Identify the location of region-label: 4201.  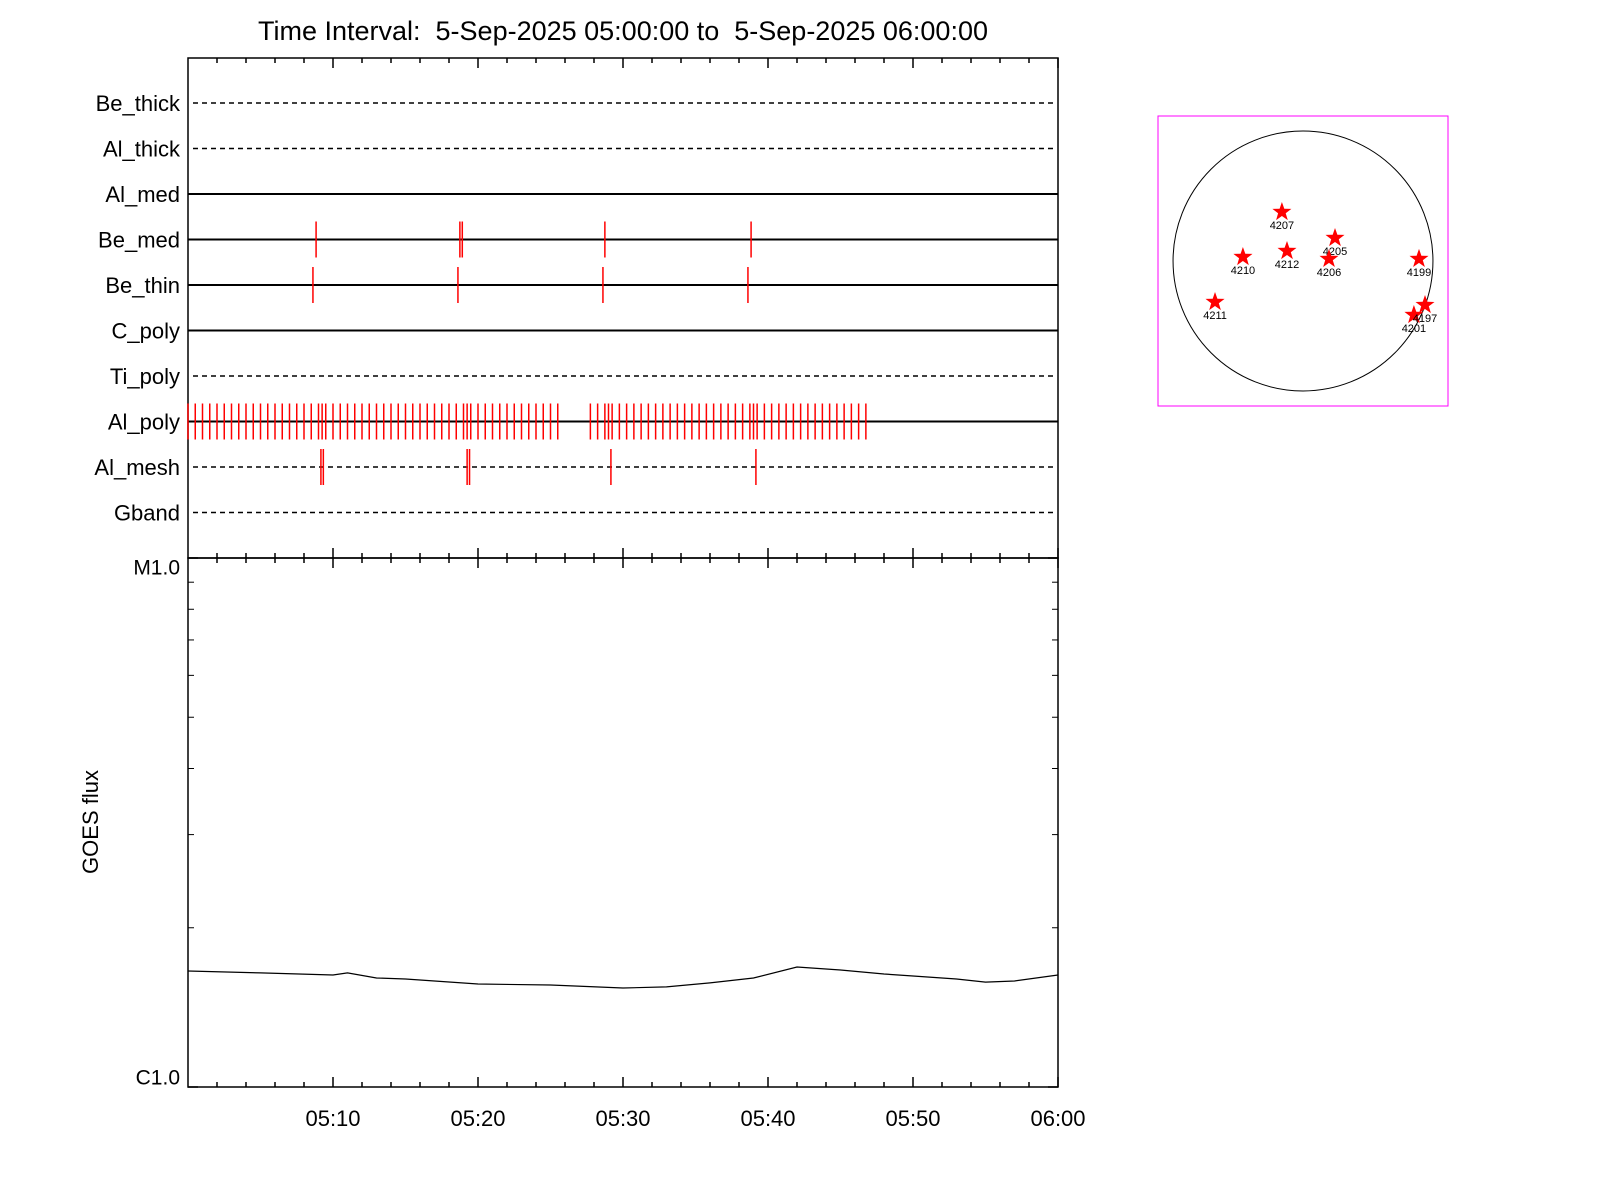
(1414, 329).